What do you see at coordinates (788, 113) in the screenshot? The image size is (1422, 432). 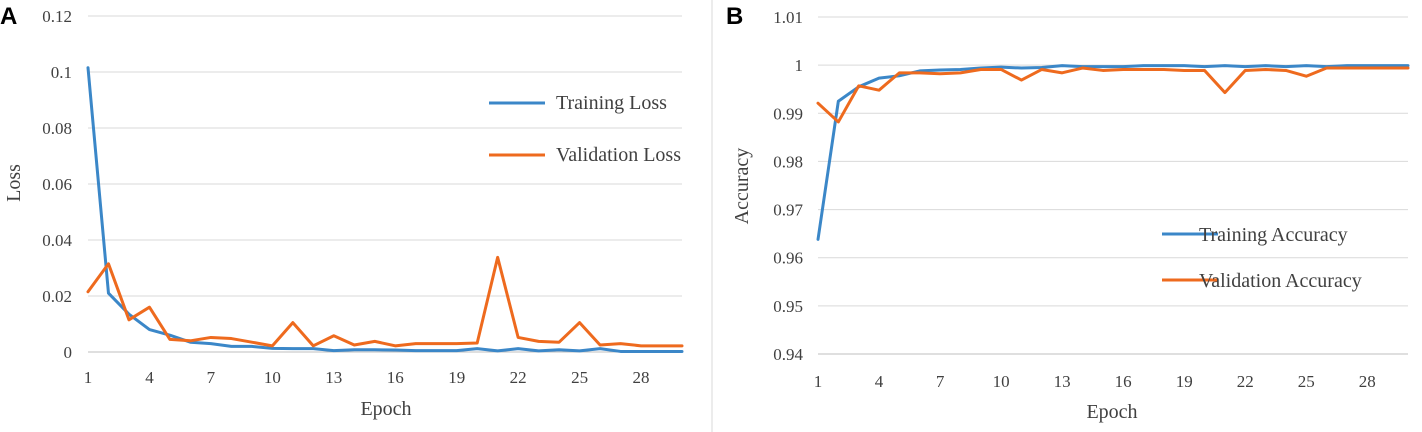 I see `panel-b-y-tick-label: 0.99` at bounding box center [788, 113].